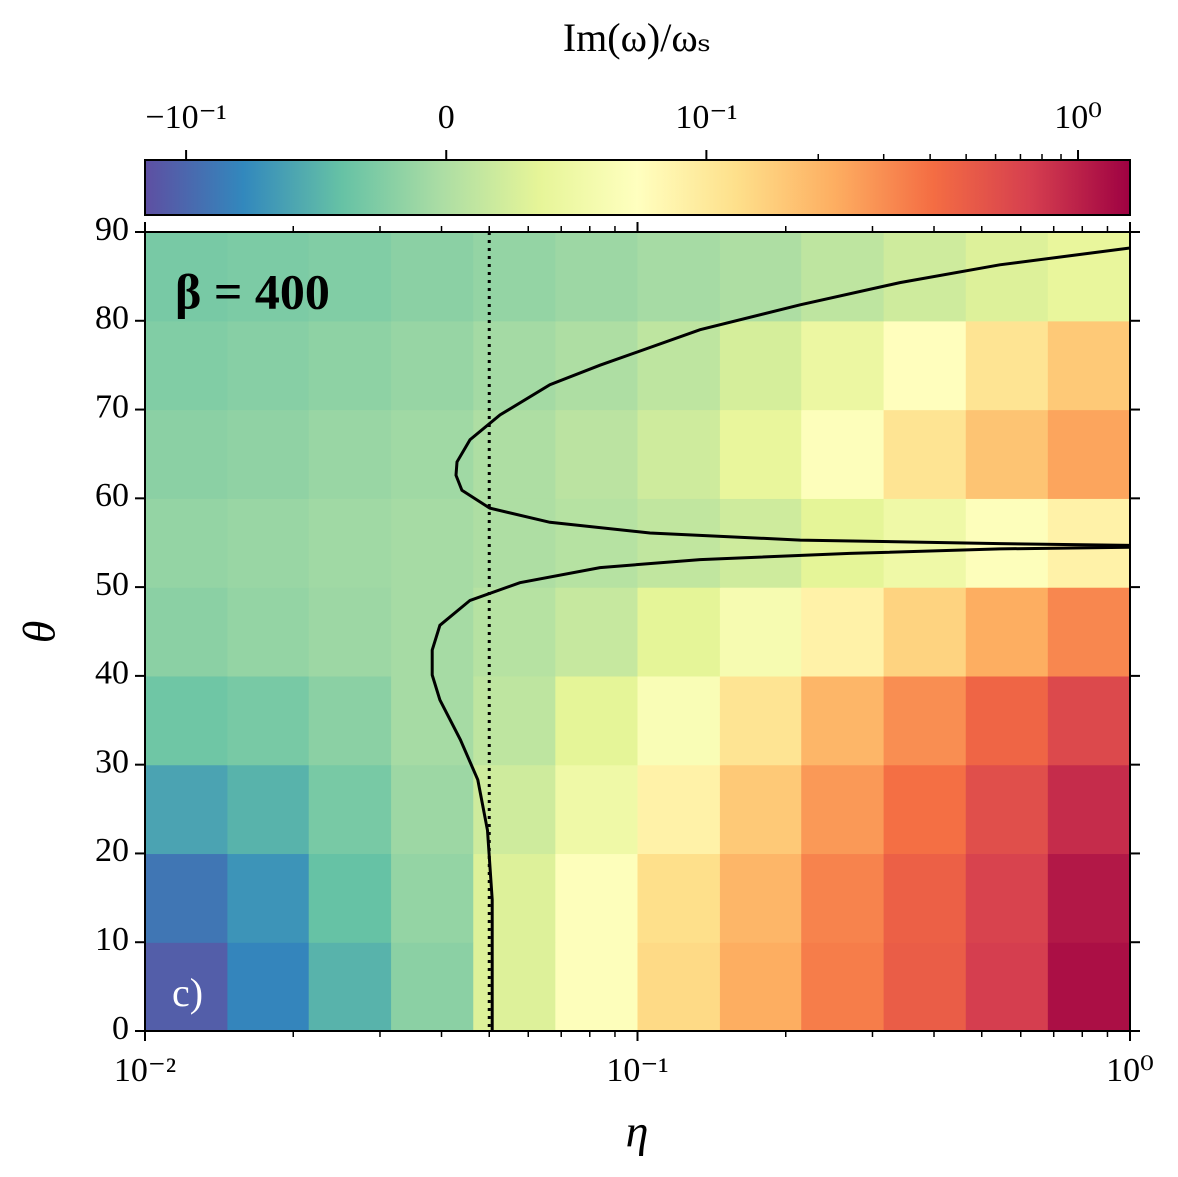 Image resolution: width=1178 pixels, height=1177 pixels. What do you see at coordinates (112, 318) in the screenshot?
I see `y-tick-label: 80` at bounding box center [112, 318].